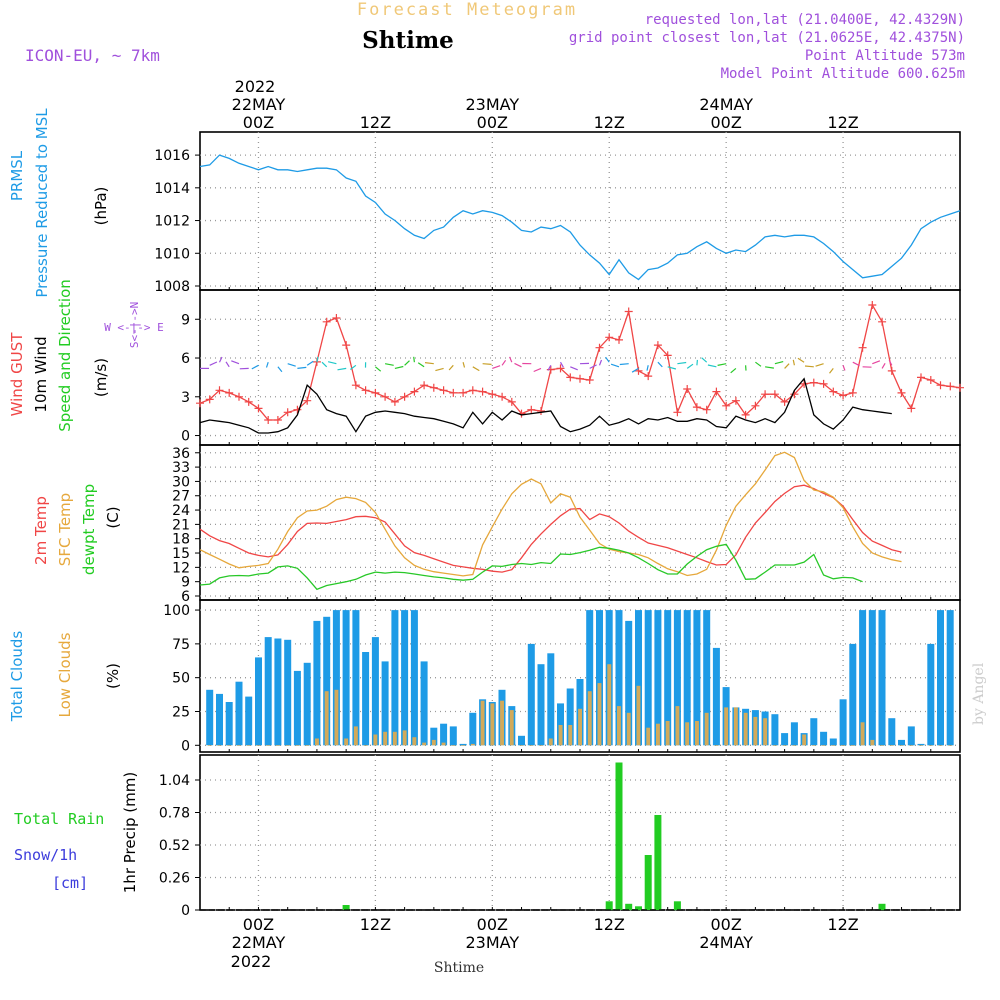  What do you see at coordinates (545, 933) in the screenshot?
I see `bottom-time-axis: 00Z 12Z 00Z 12Z 00Z 12Z 22MAY 23MAY 24MAY` at bounding box center [545, 933].